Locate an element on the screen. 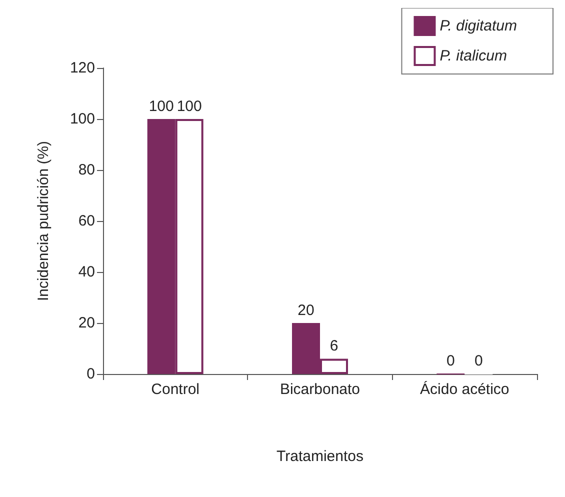 This screenshot has width=565, height=497. data-label: 20 is located at coordinates (306, 310).